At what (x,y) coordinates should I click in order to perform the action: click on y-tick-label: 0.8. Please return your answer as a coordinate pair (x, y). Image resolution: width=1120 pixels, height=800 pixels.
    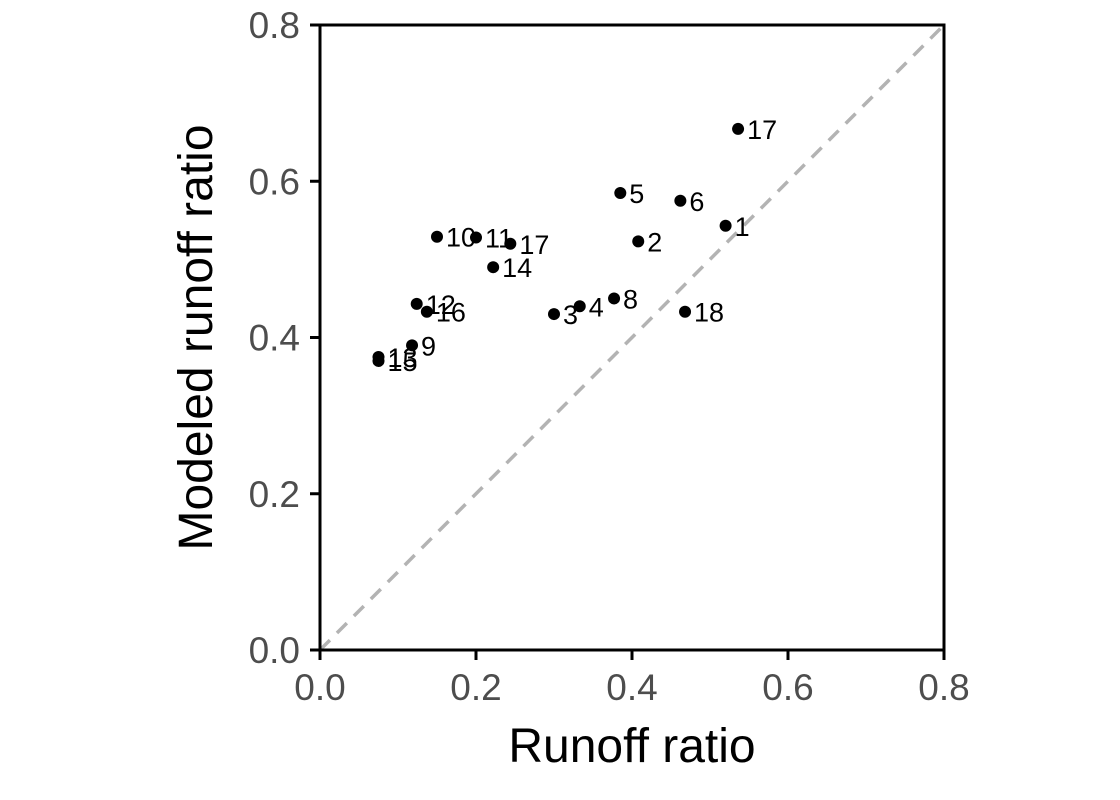
    Looking at the image, I should click on (274, 25).